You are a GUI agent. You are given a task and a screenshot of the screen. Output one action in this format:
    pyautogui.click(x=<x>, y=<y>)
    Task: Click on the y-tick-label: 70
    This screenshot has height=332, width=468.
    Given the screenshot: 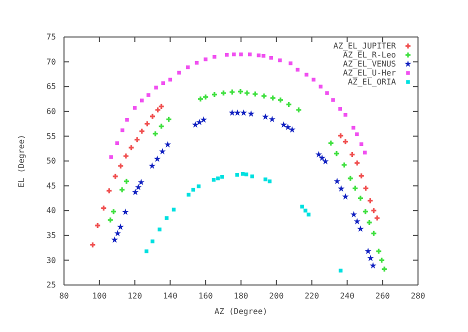 What is the action you would take?
    pyautogui.click(x=51, y=61)
    